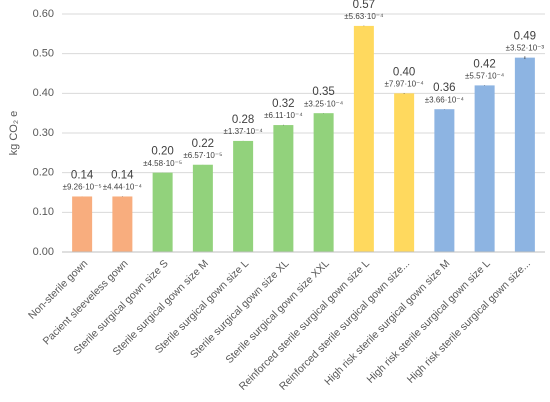 The height and width of the screenshot is (402, 550). Describe the element at coordinates (283, 115) in the screenshot. I see `error-label: ±6.11·10⁻⁴` at that location.